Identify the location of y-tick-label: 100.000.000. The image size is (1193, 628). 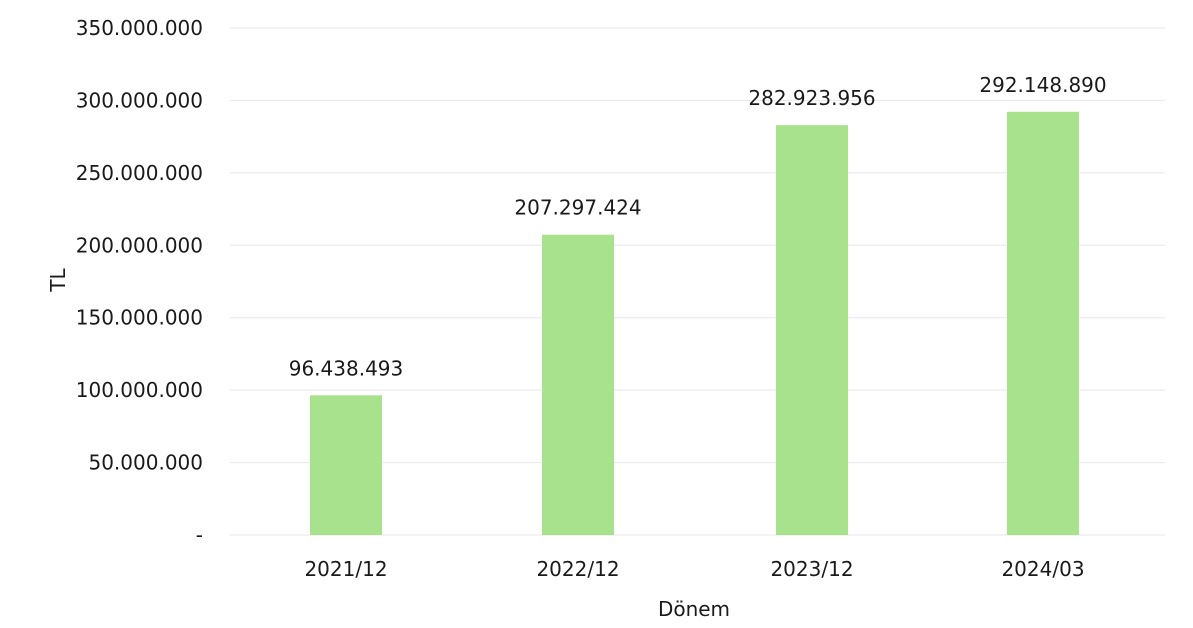
(139, 390).